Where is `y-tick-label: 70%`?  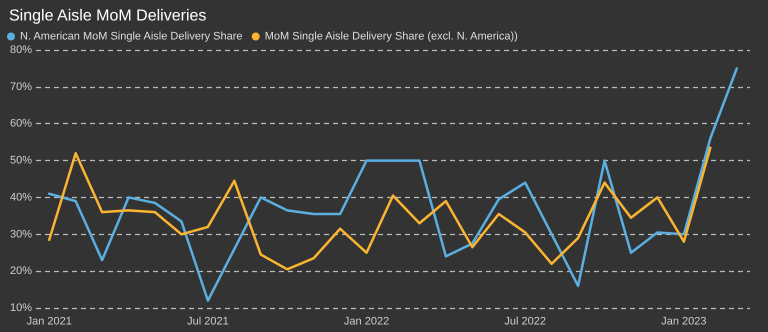 y-tick-label: 70% is located at coordinates (21, 86).